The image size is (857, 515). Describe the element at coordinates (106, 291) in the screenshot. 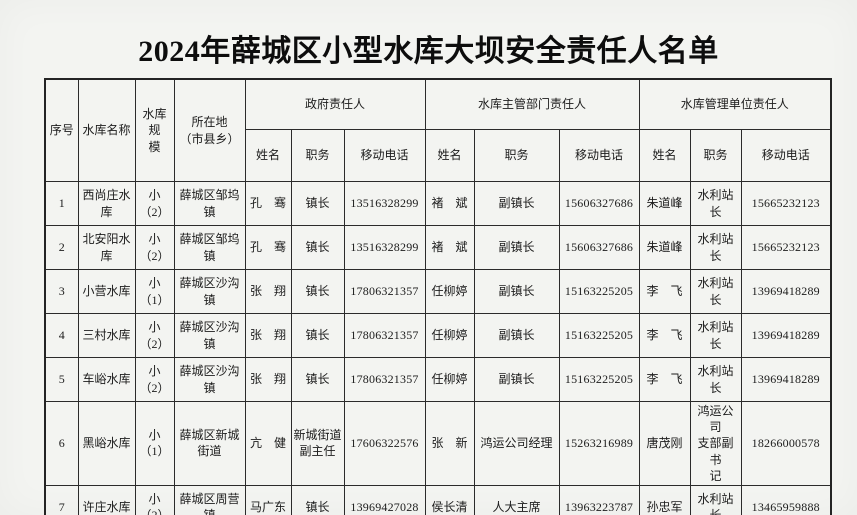

I see `cell-reservoir-name: 小营水库` at that location.